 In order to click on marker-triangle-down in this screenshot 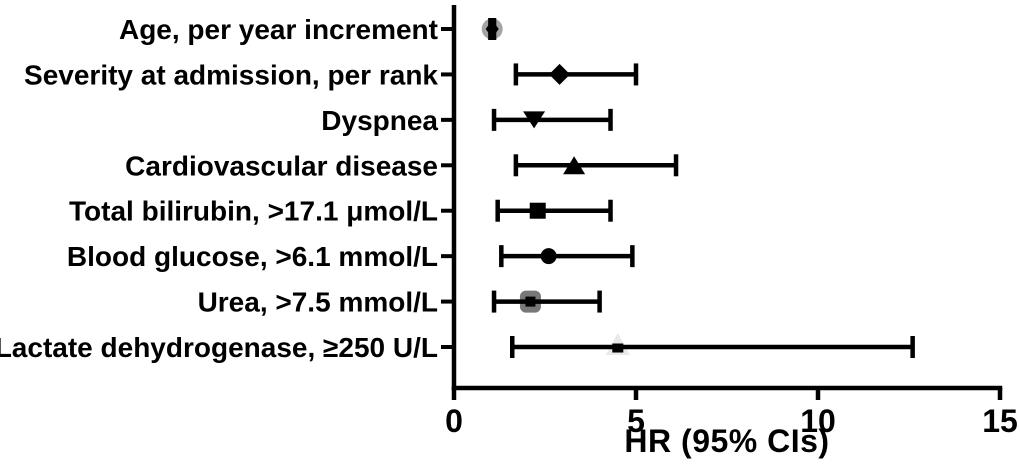, I will do `click(534, 120)`.